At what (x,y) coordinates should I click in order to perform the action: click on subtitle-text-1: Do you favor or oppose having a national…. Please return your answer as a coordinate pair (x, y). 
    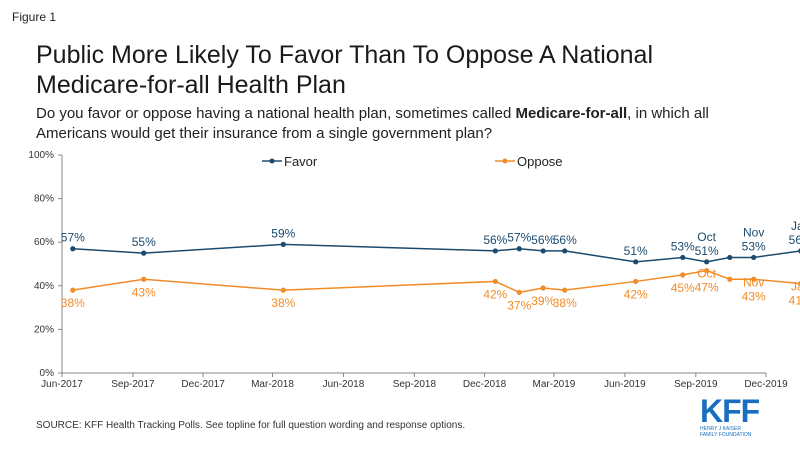
    Looking at the image, I should click on (276, 113).